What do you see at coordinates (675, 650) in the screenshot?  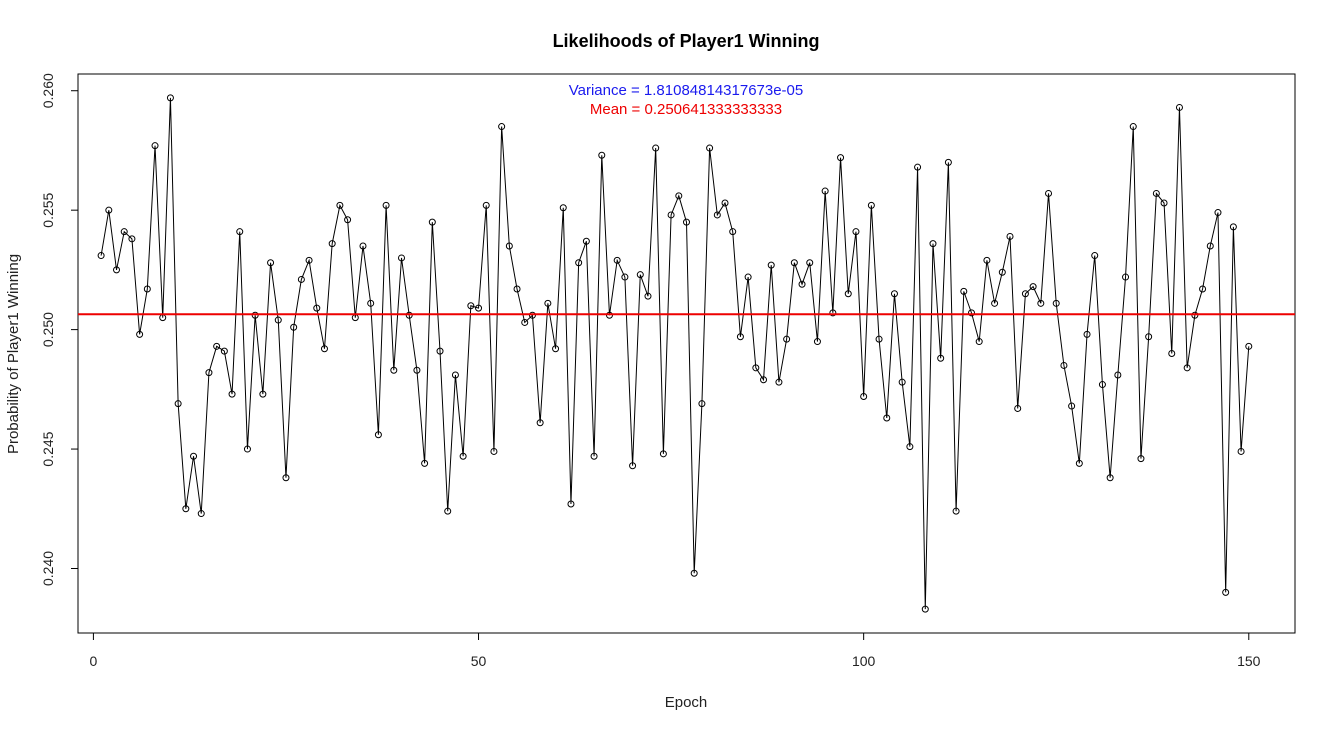 I see `x-axis: 0 50 100 150` at bounding box center [675, 650].